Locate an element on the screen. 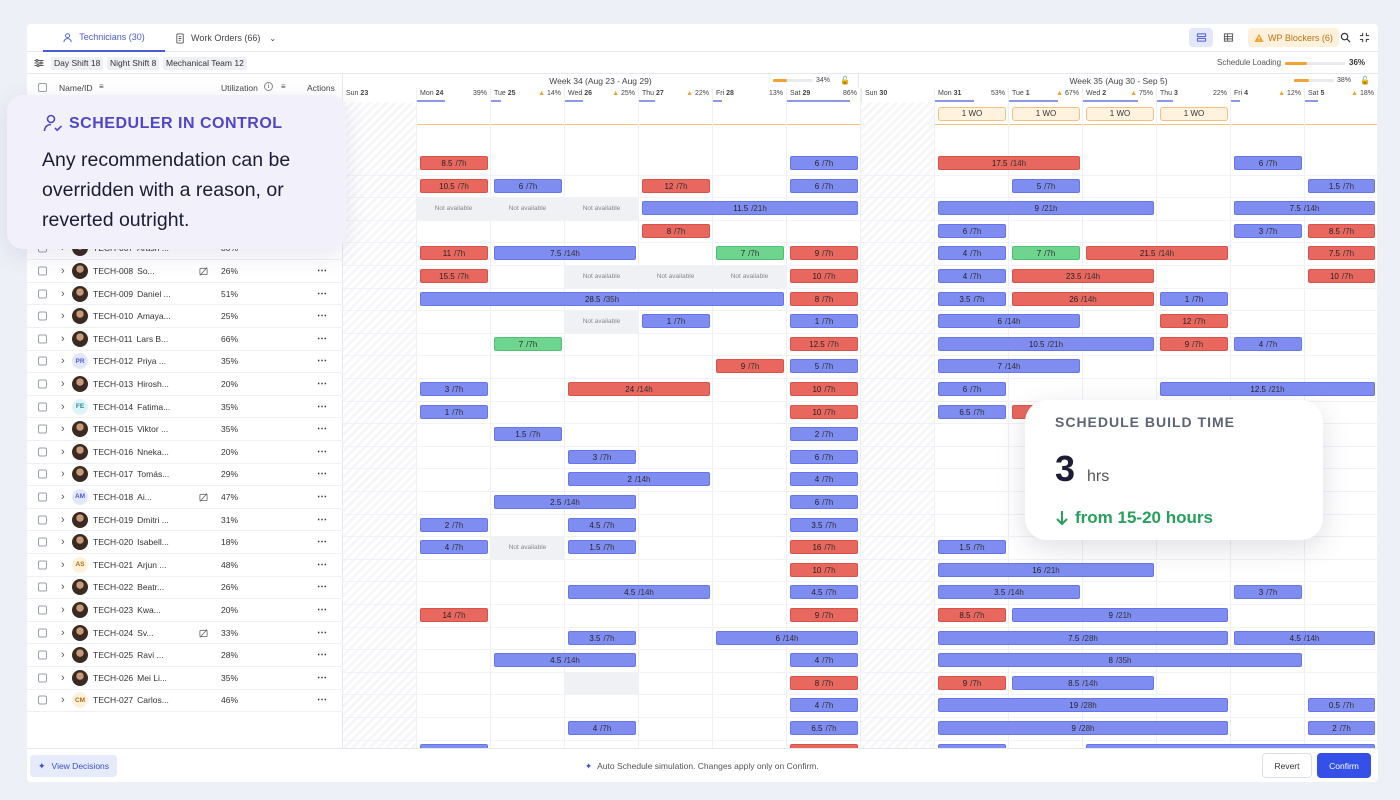 The width and height of the screenshot is (1400, 800). assignment-block: 8.5/14h is located at coordinates (1083, 682).